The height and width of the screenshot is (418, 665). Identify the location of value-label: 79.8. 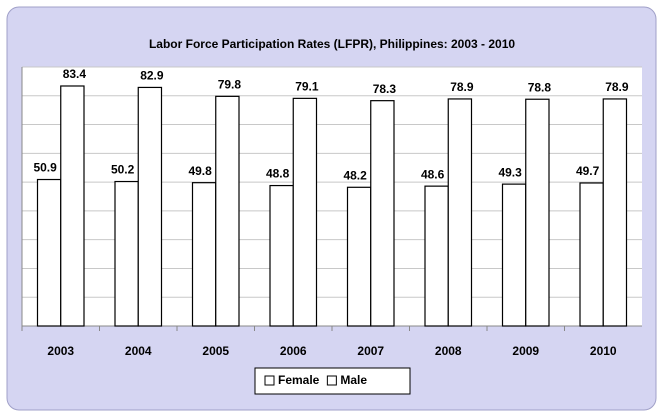
(230, 85).